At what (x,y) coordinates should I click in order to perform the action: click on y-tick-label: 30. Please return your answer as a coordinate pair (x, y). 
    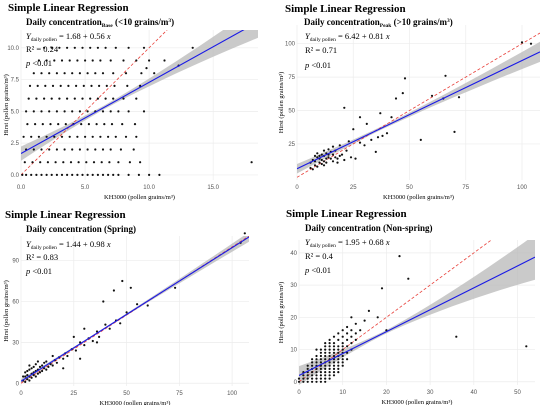
    Looking at the image, I should click on (293, 286).